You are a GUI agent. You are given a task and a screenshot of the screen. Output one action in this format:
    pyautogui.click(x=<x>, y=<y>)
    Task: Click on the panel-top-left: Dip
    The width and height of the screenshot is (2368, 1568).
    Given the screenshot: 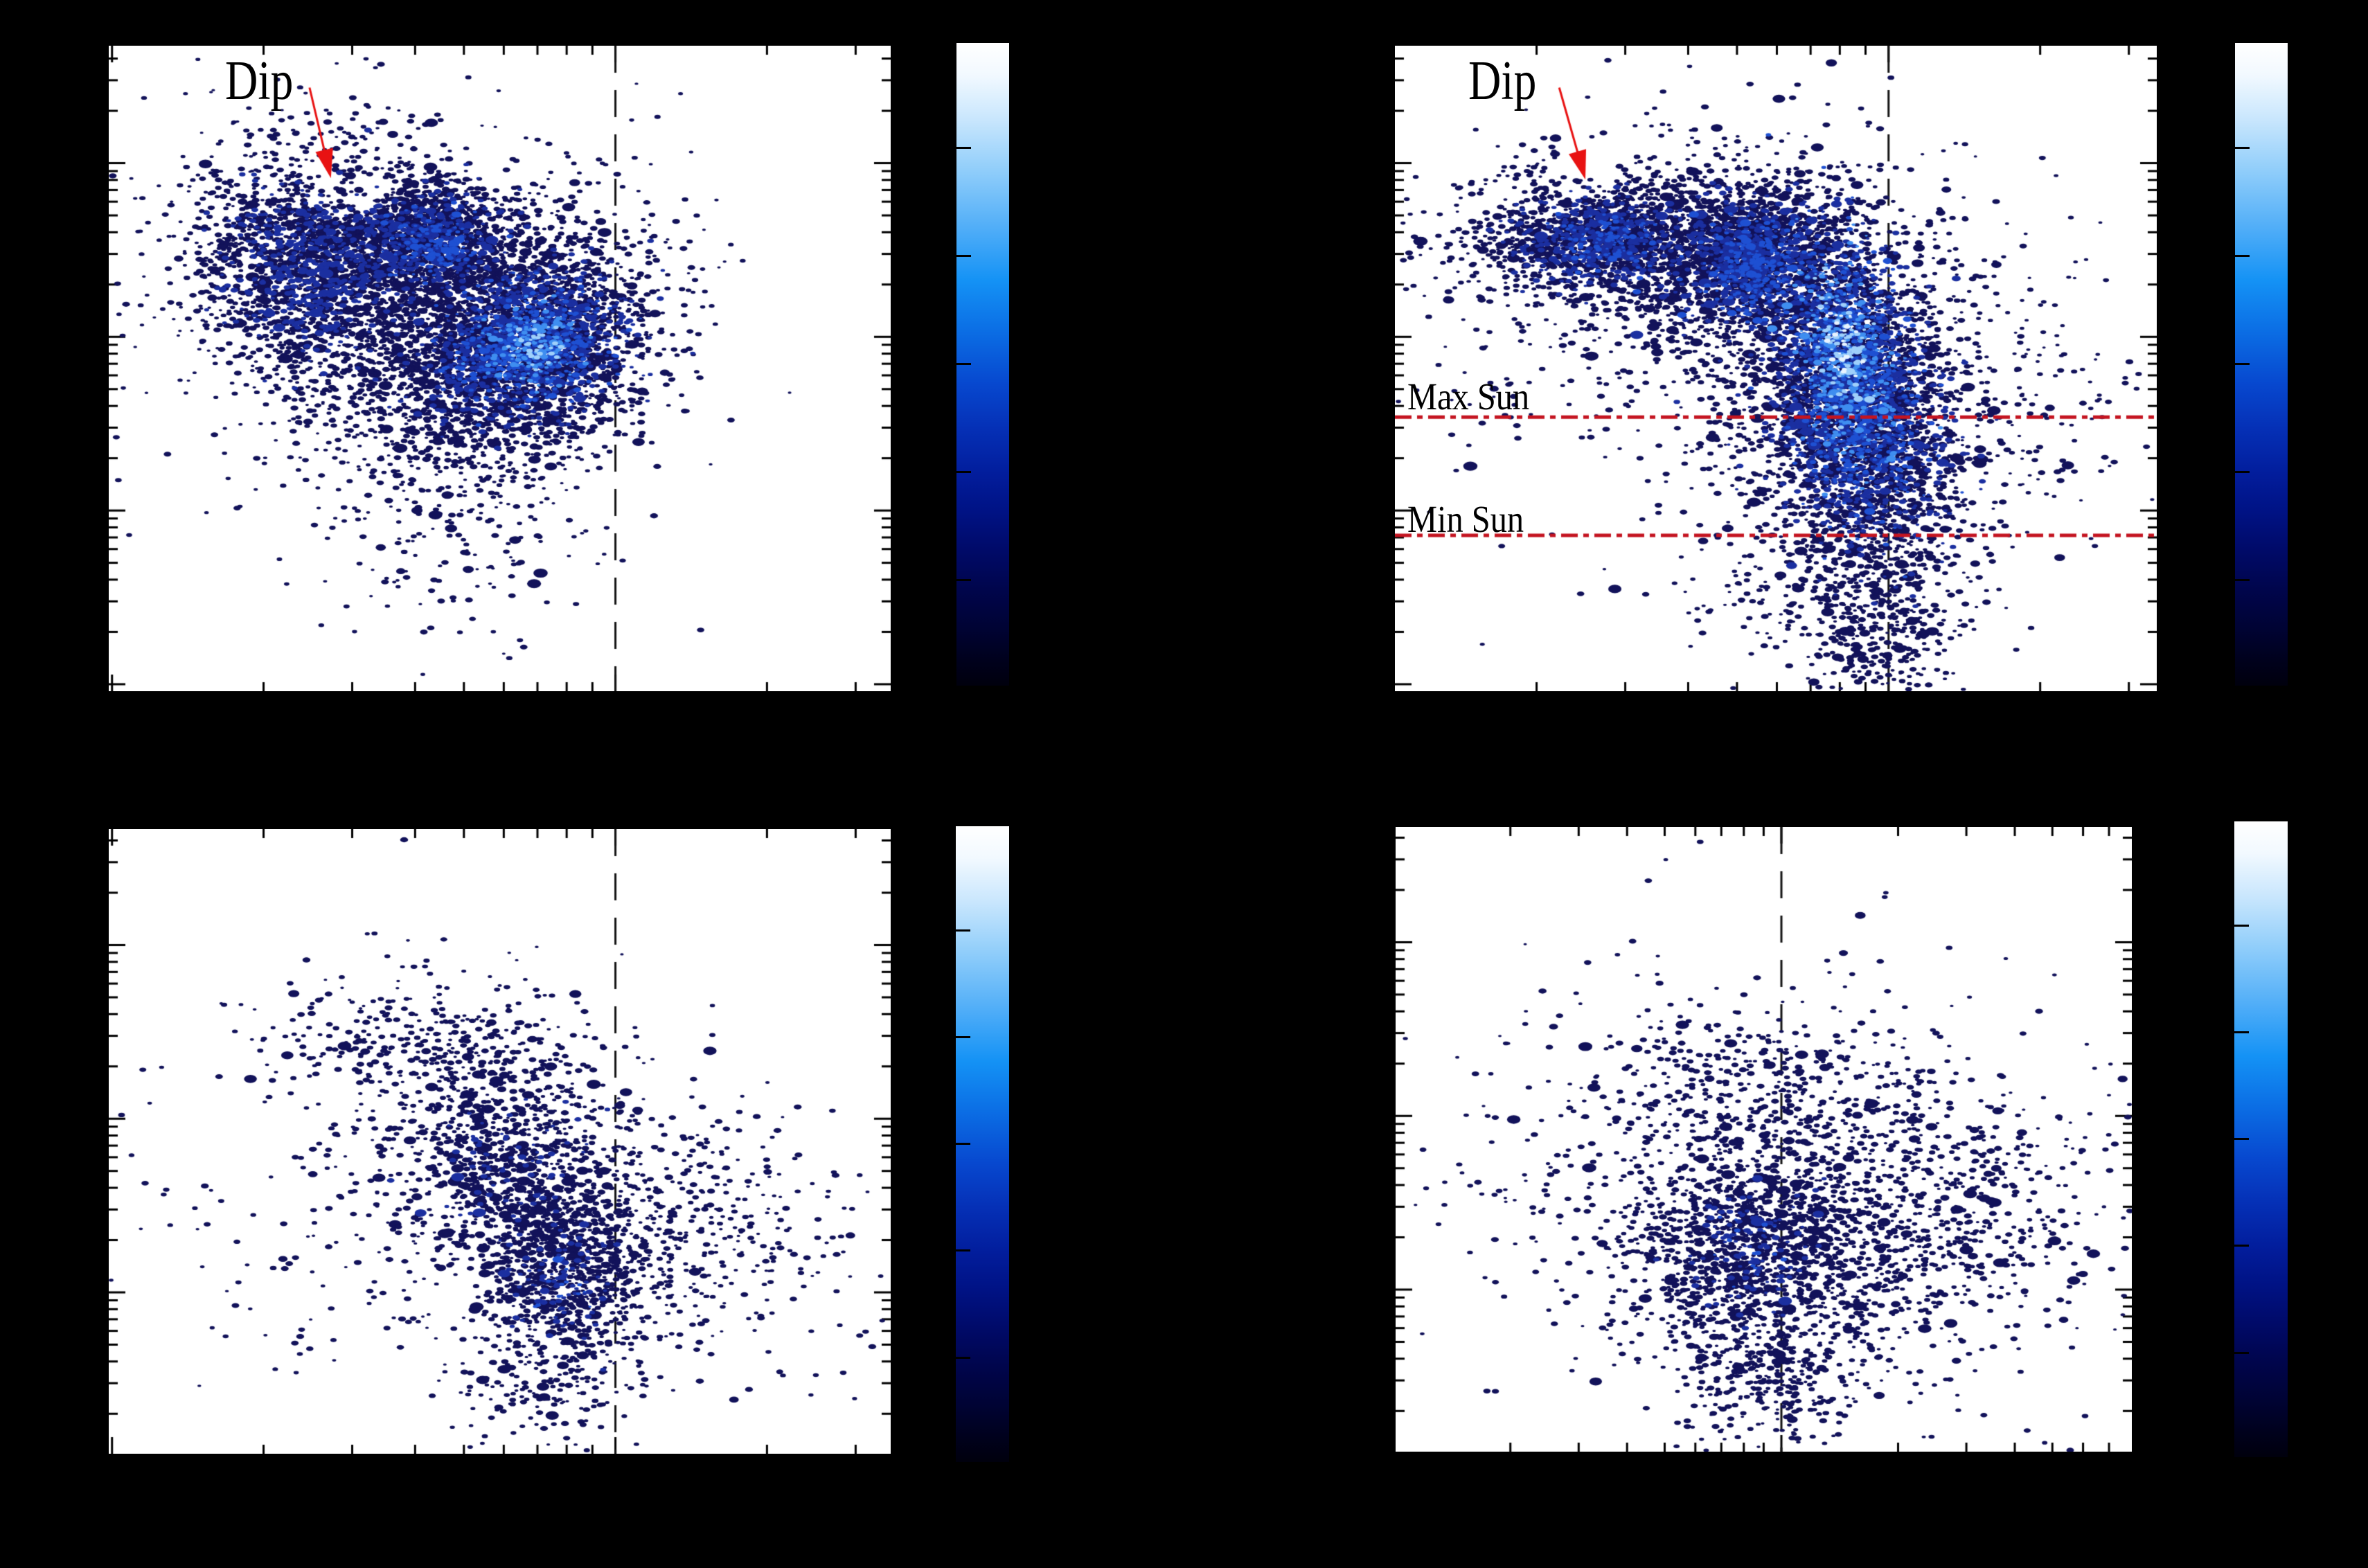 What is the action you would take?
    pyautogui.click(x=500, y=369)
    